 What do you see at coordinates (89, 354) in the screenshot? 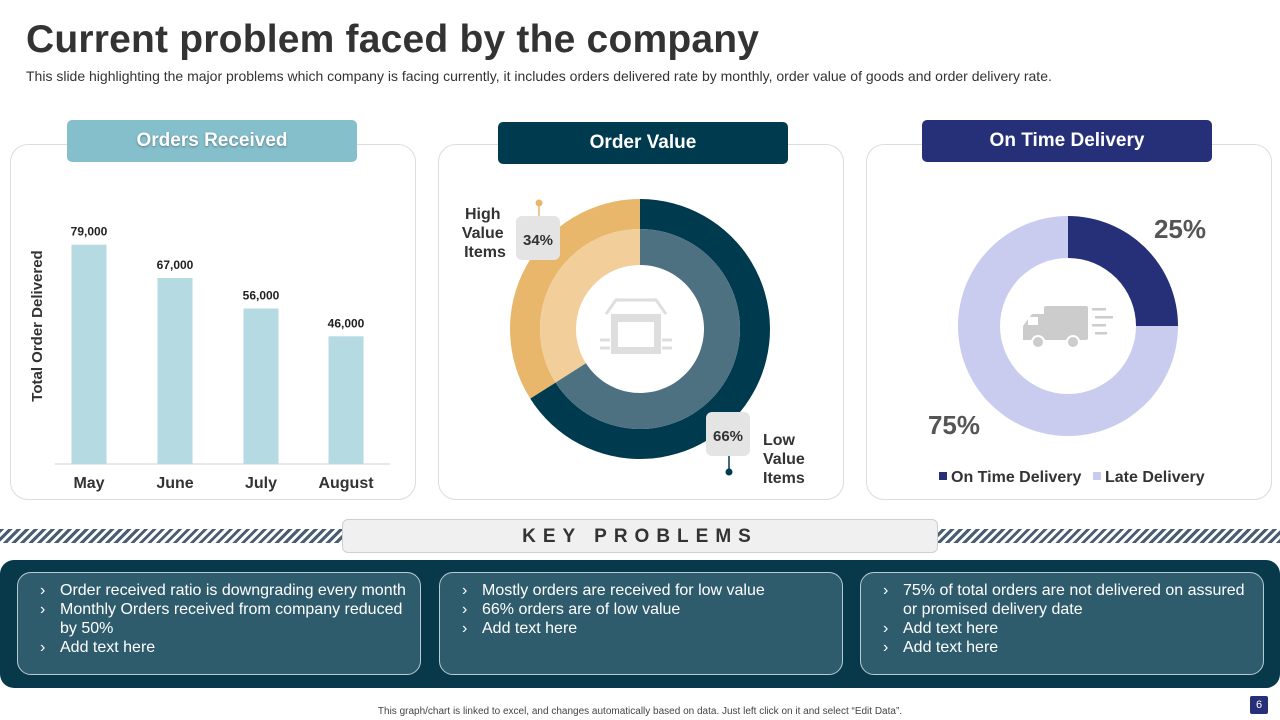
I see `bar-may` at bounding box center [89, 354].